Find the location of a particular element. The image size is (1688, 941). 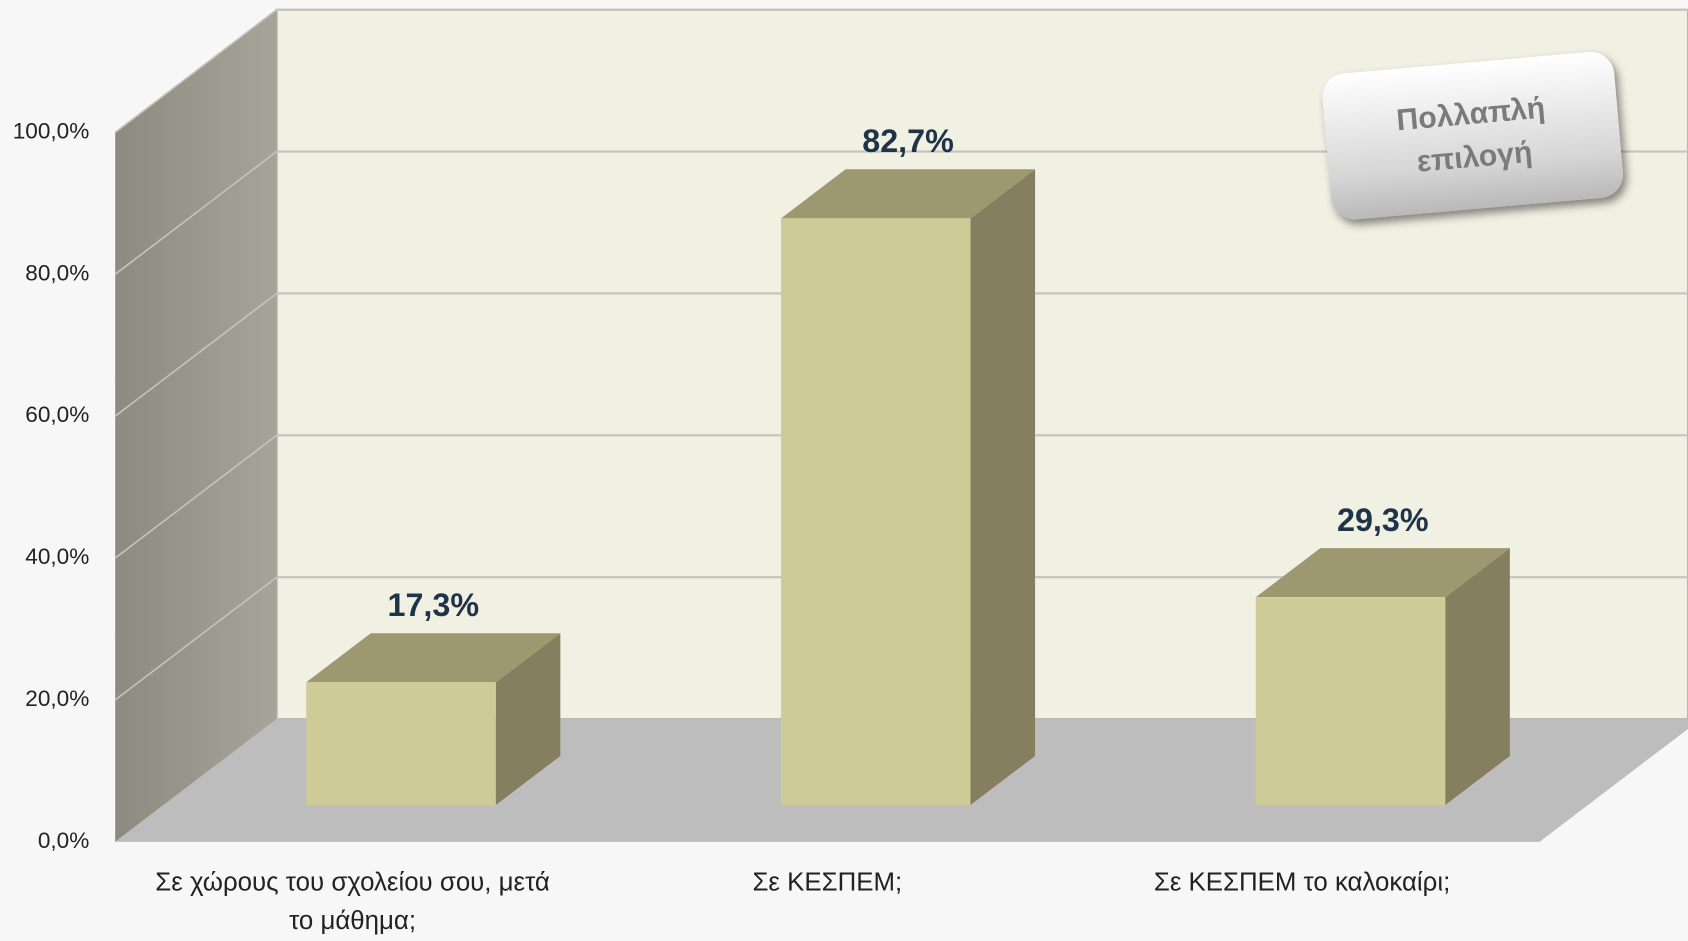

side-wall is located at coordinates (196, 425).